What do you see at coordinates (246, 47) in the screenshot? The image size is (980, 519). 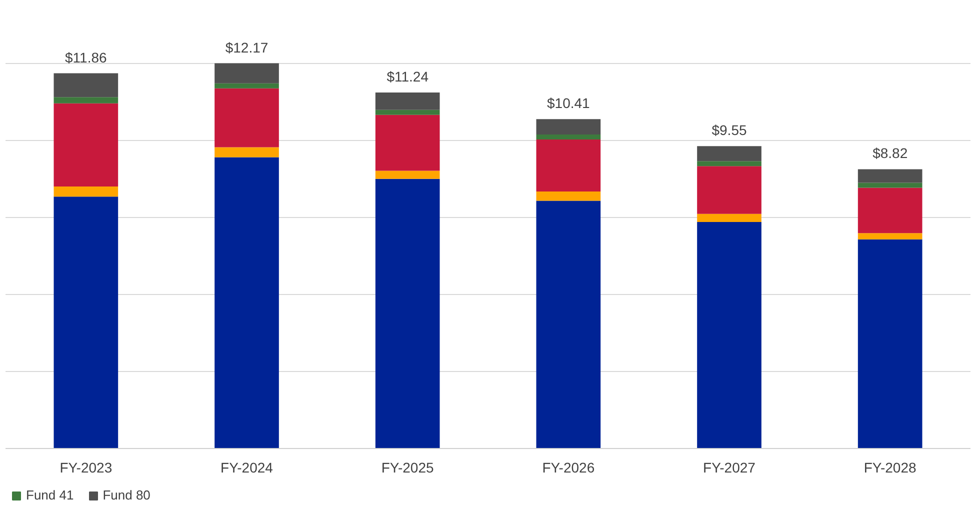 I see `annotation: $12.17` at bounding box center [246, 47].